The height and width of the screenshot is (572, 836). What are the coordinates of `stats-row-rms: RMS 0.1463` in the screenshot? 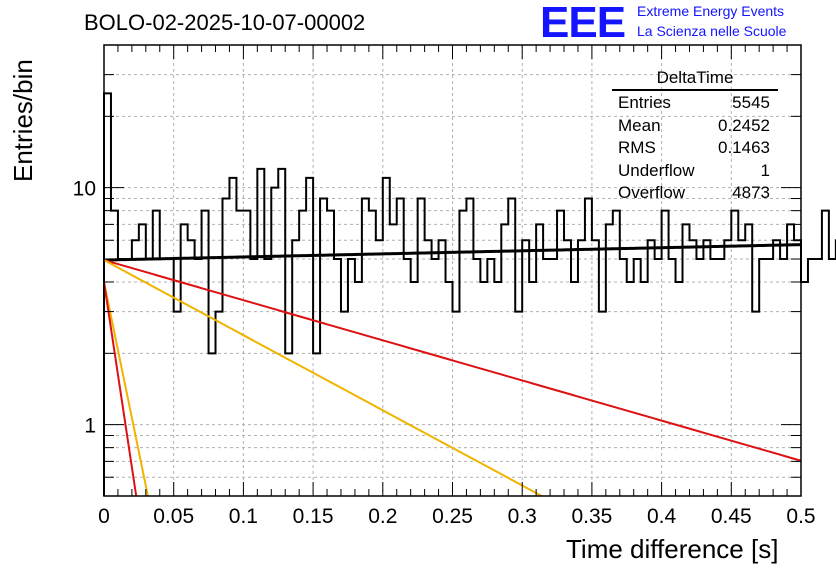 It's located at (695, 148).